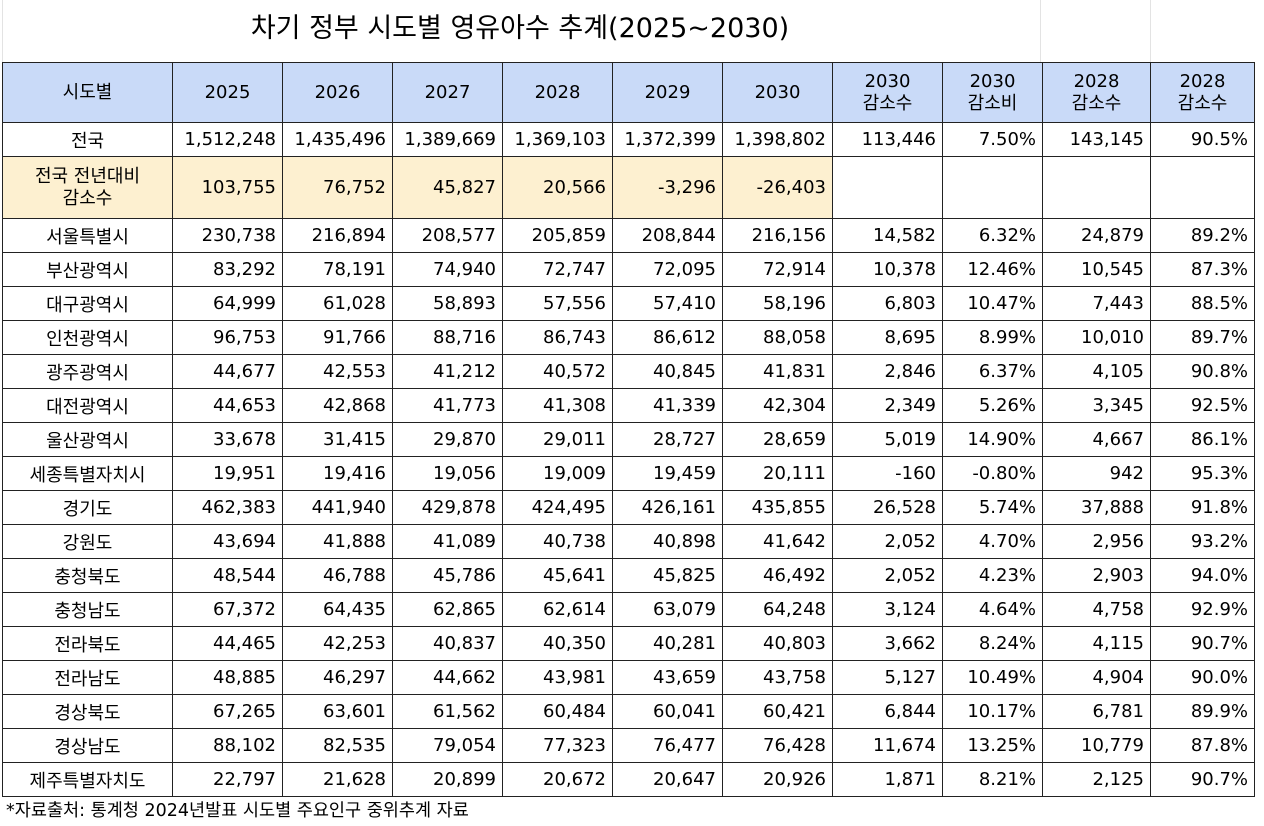 The height and width of the screenshot is (826, 1264). Describe the element at coordinates (227, 609) in the screenshot. I see `value-cell: 67,372` at that location.